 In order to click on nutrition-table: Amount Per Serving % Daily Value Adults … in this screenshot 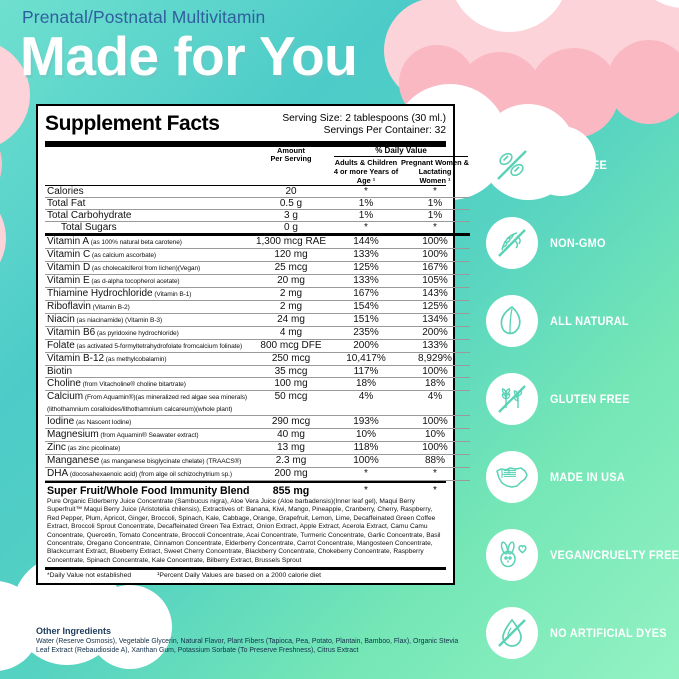, I will do `click(257, 165)`.